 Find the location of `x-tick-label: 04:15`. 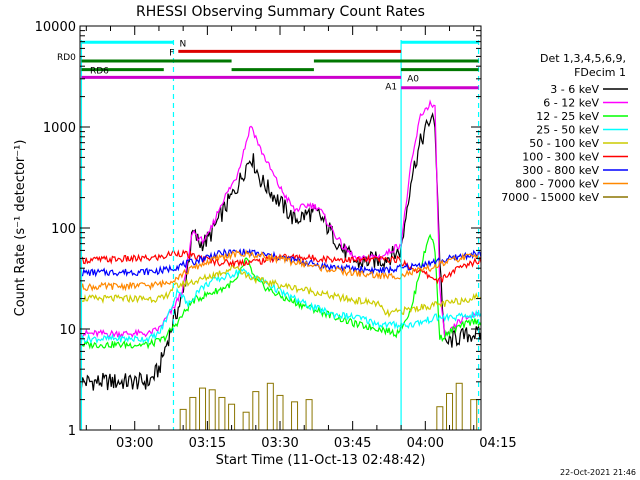

x-tick-label: 04:15 is located at coordinates (497, 443).